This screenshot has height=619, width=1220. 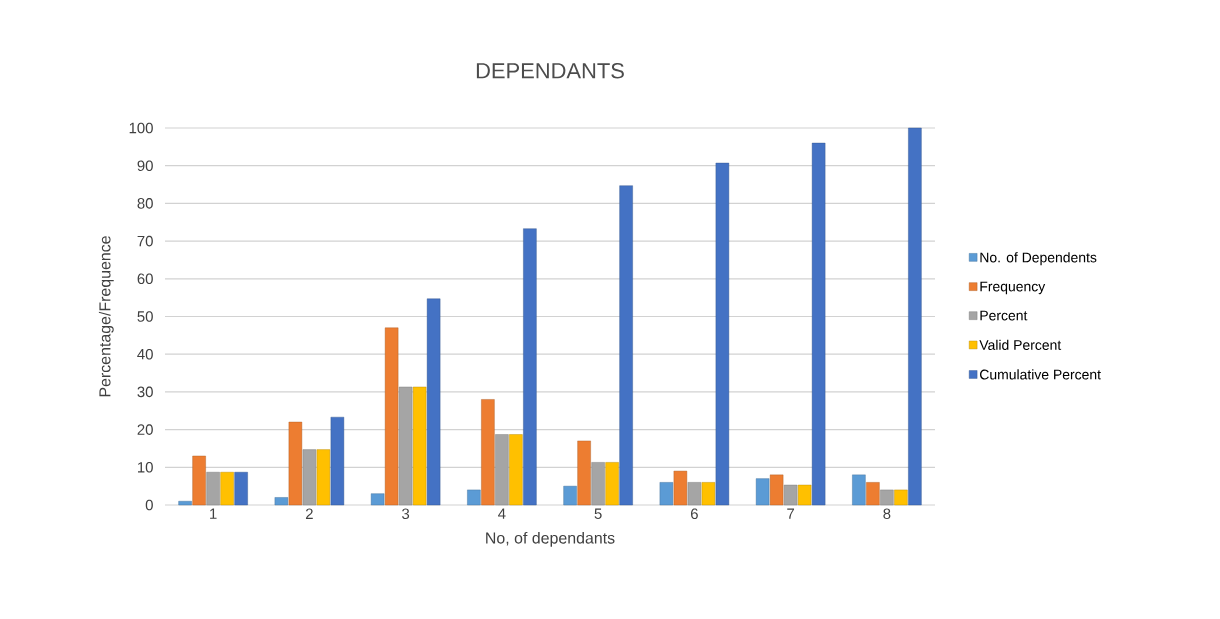 What do you see at coordinates (145, 165) in the screenshot?
I see `y-tick-label: 90` at bounding box center [145, 165].